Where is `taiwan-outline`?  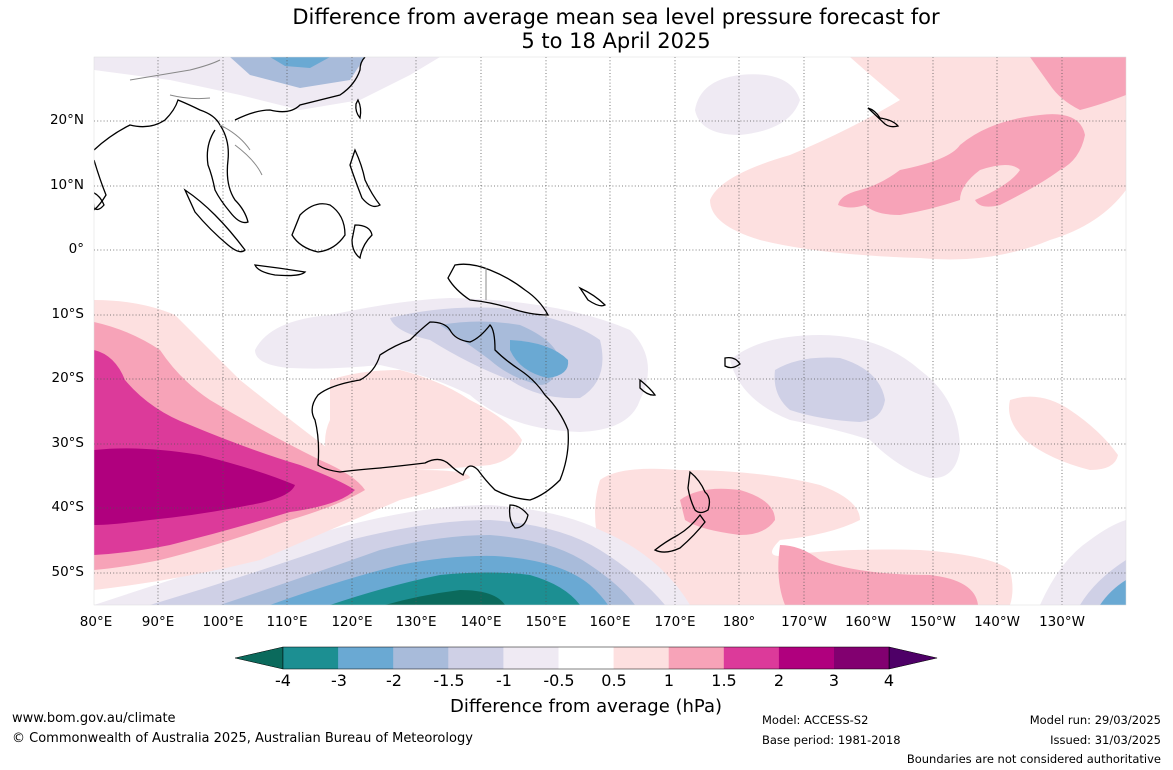 taiwan-outline is located at coordinates (358, 109).